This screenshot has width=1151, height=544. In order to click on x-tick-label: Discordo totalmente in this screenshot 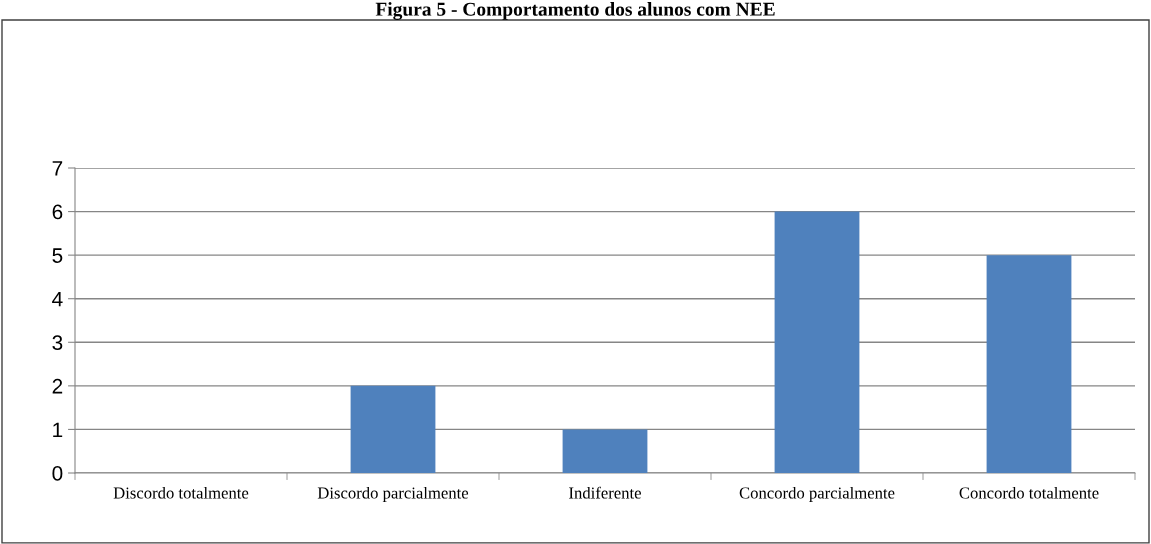, I will do `click(181, 492)`.